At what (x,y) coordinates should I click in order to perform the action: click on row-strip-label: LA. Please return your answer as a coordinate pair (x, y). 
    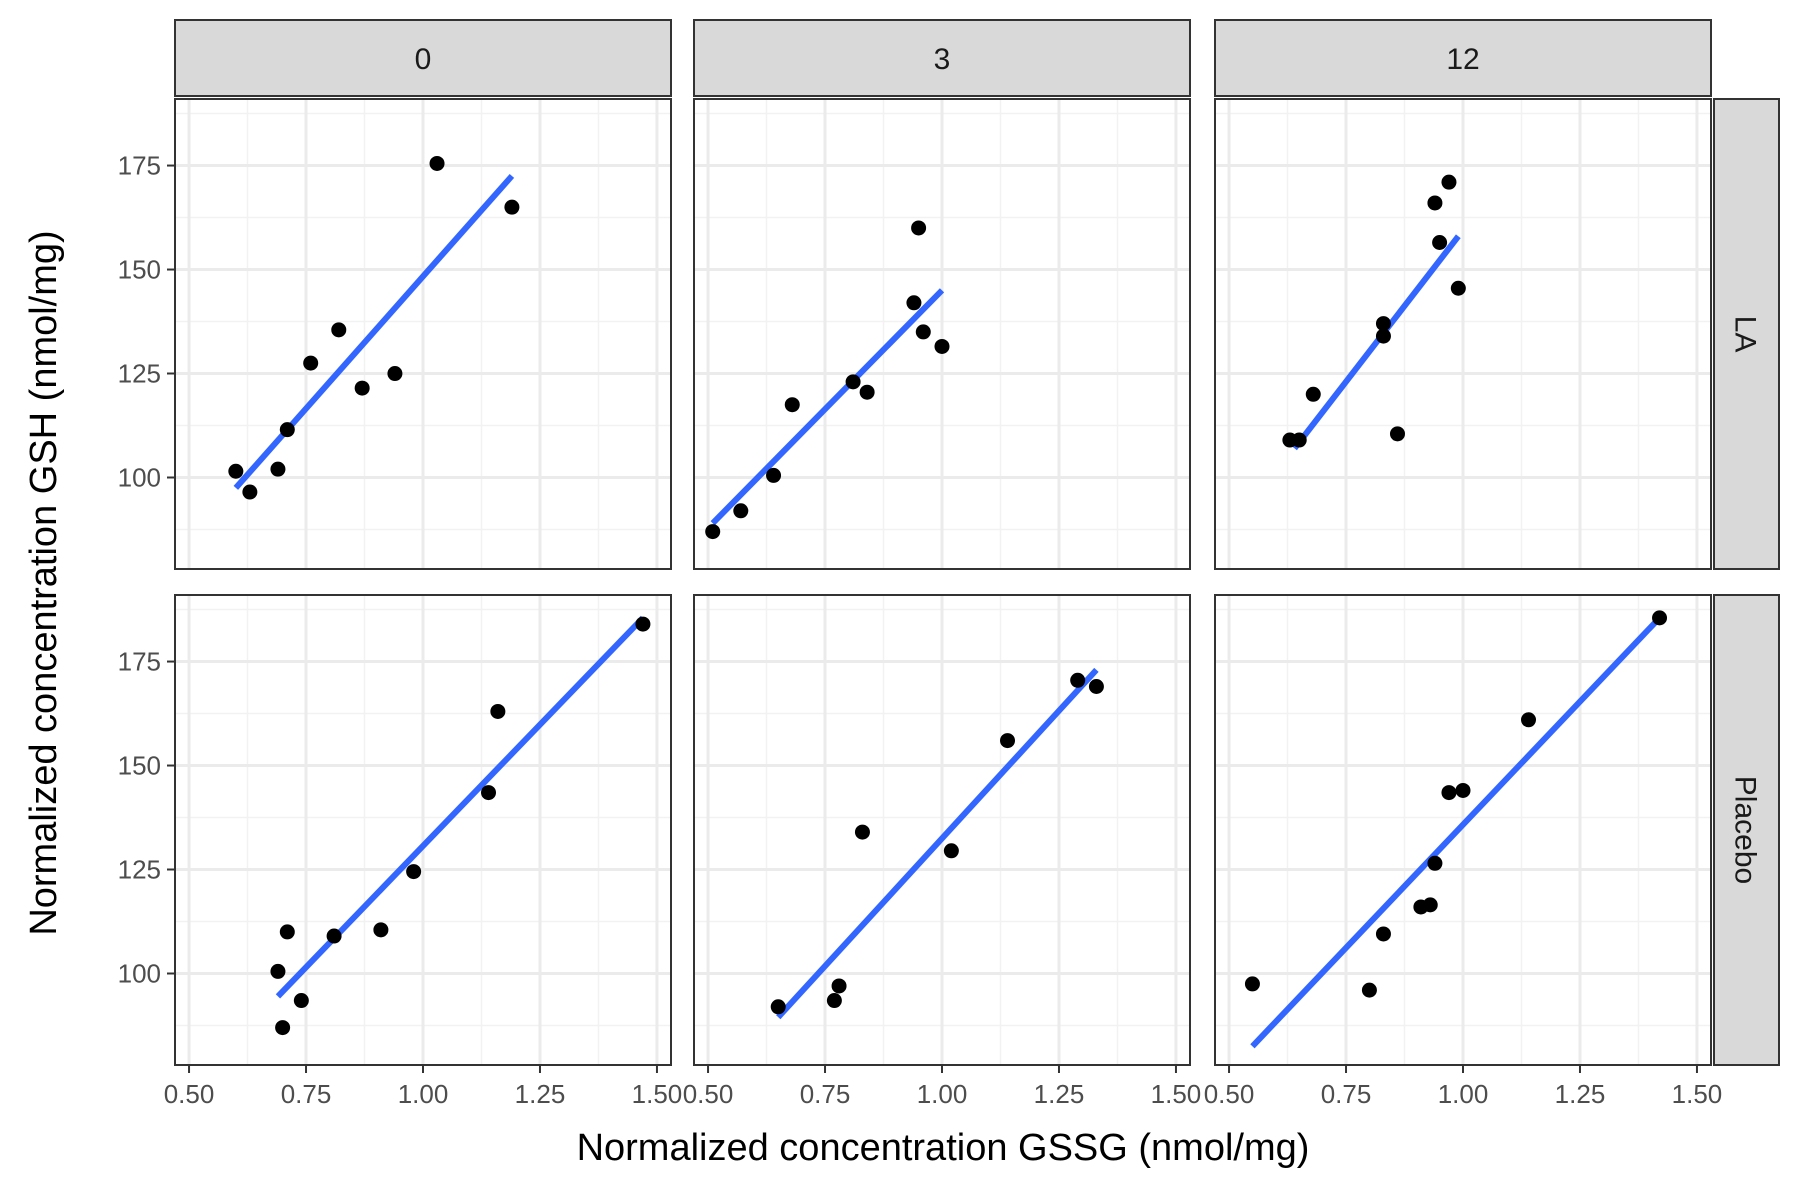
    Looking at the image, I should click on (1745, 334).